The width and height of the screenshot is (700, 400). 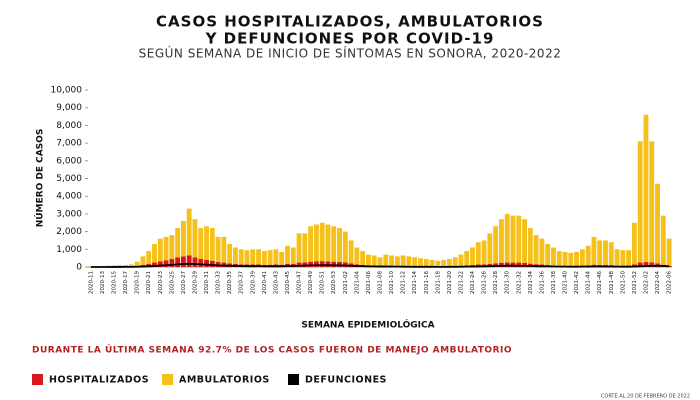 What do you see at coordinates (542, 282) in the screenshot?
I see `x-tick-label: 2021-36` at bounding box center [542, 282].